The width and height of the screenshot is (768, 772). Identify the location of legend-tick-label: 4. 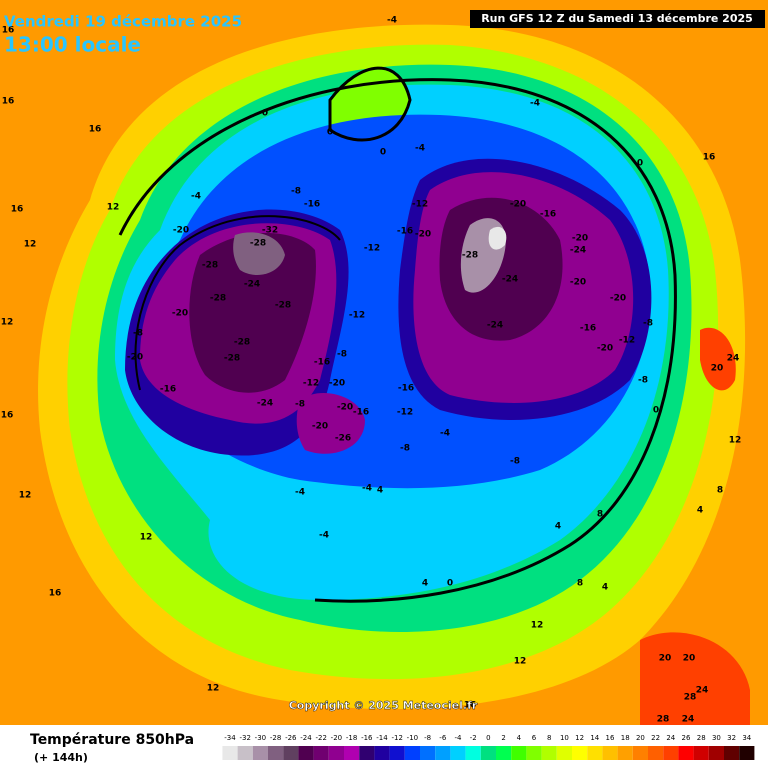
(519, 738).